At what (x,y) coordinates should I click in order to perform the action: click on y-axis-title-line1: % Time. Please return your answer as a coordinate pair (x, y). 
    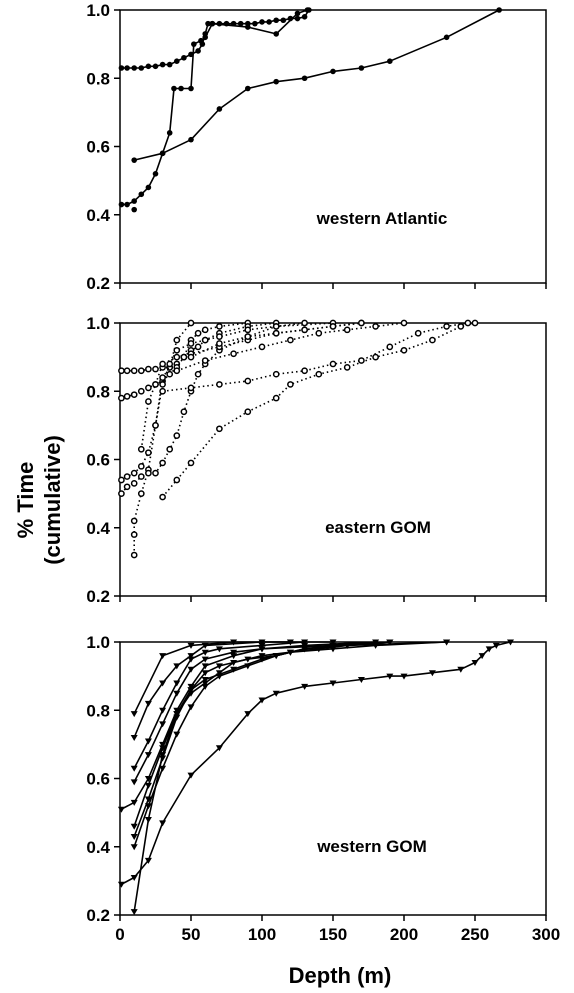
    Looking at the image, I should click on (25, 500).